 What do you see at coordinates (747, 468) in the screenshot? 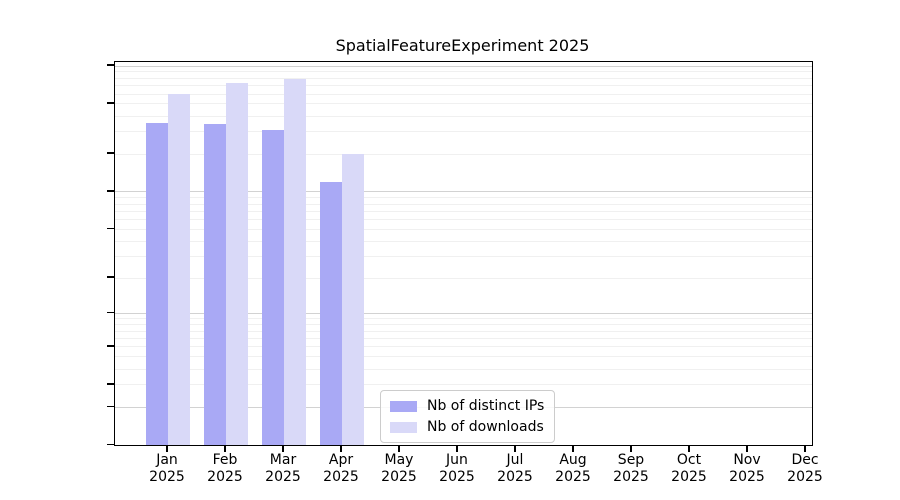
I see `x-tick-label-nov: Nov 2025` at bounding box center [747, 468].